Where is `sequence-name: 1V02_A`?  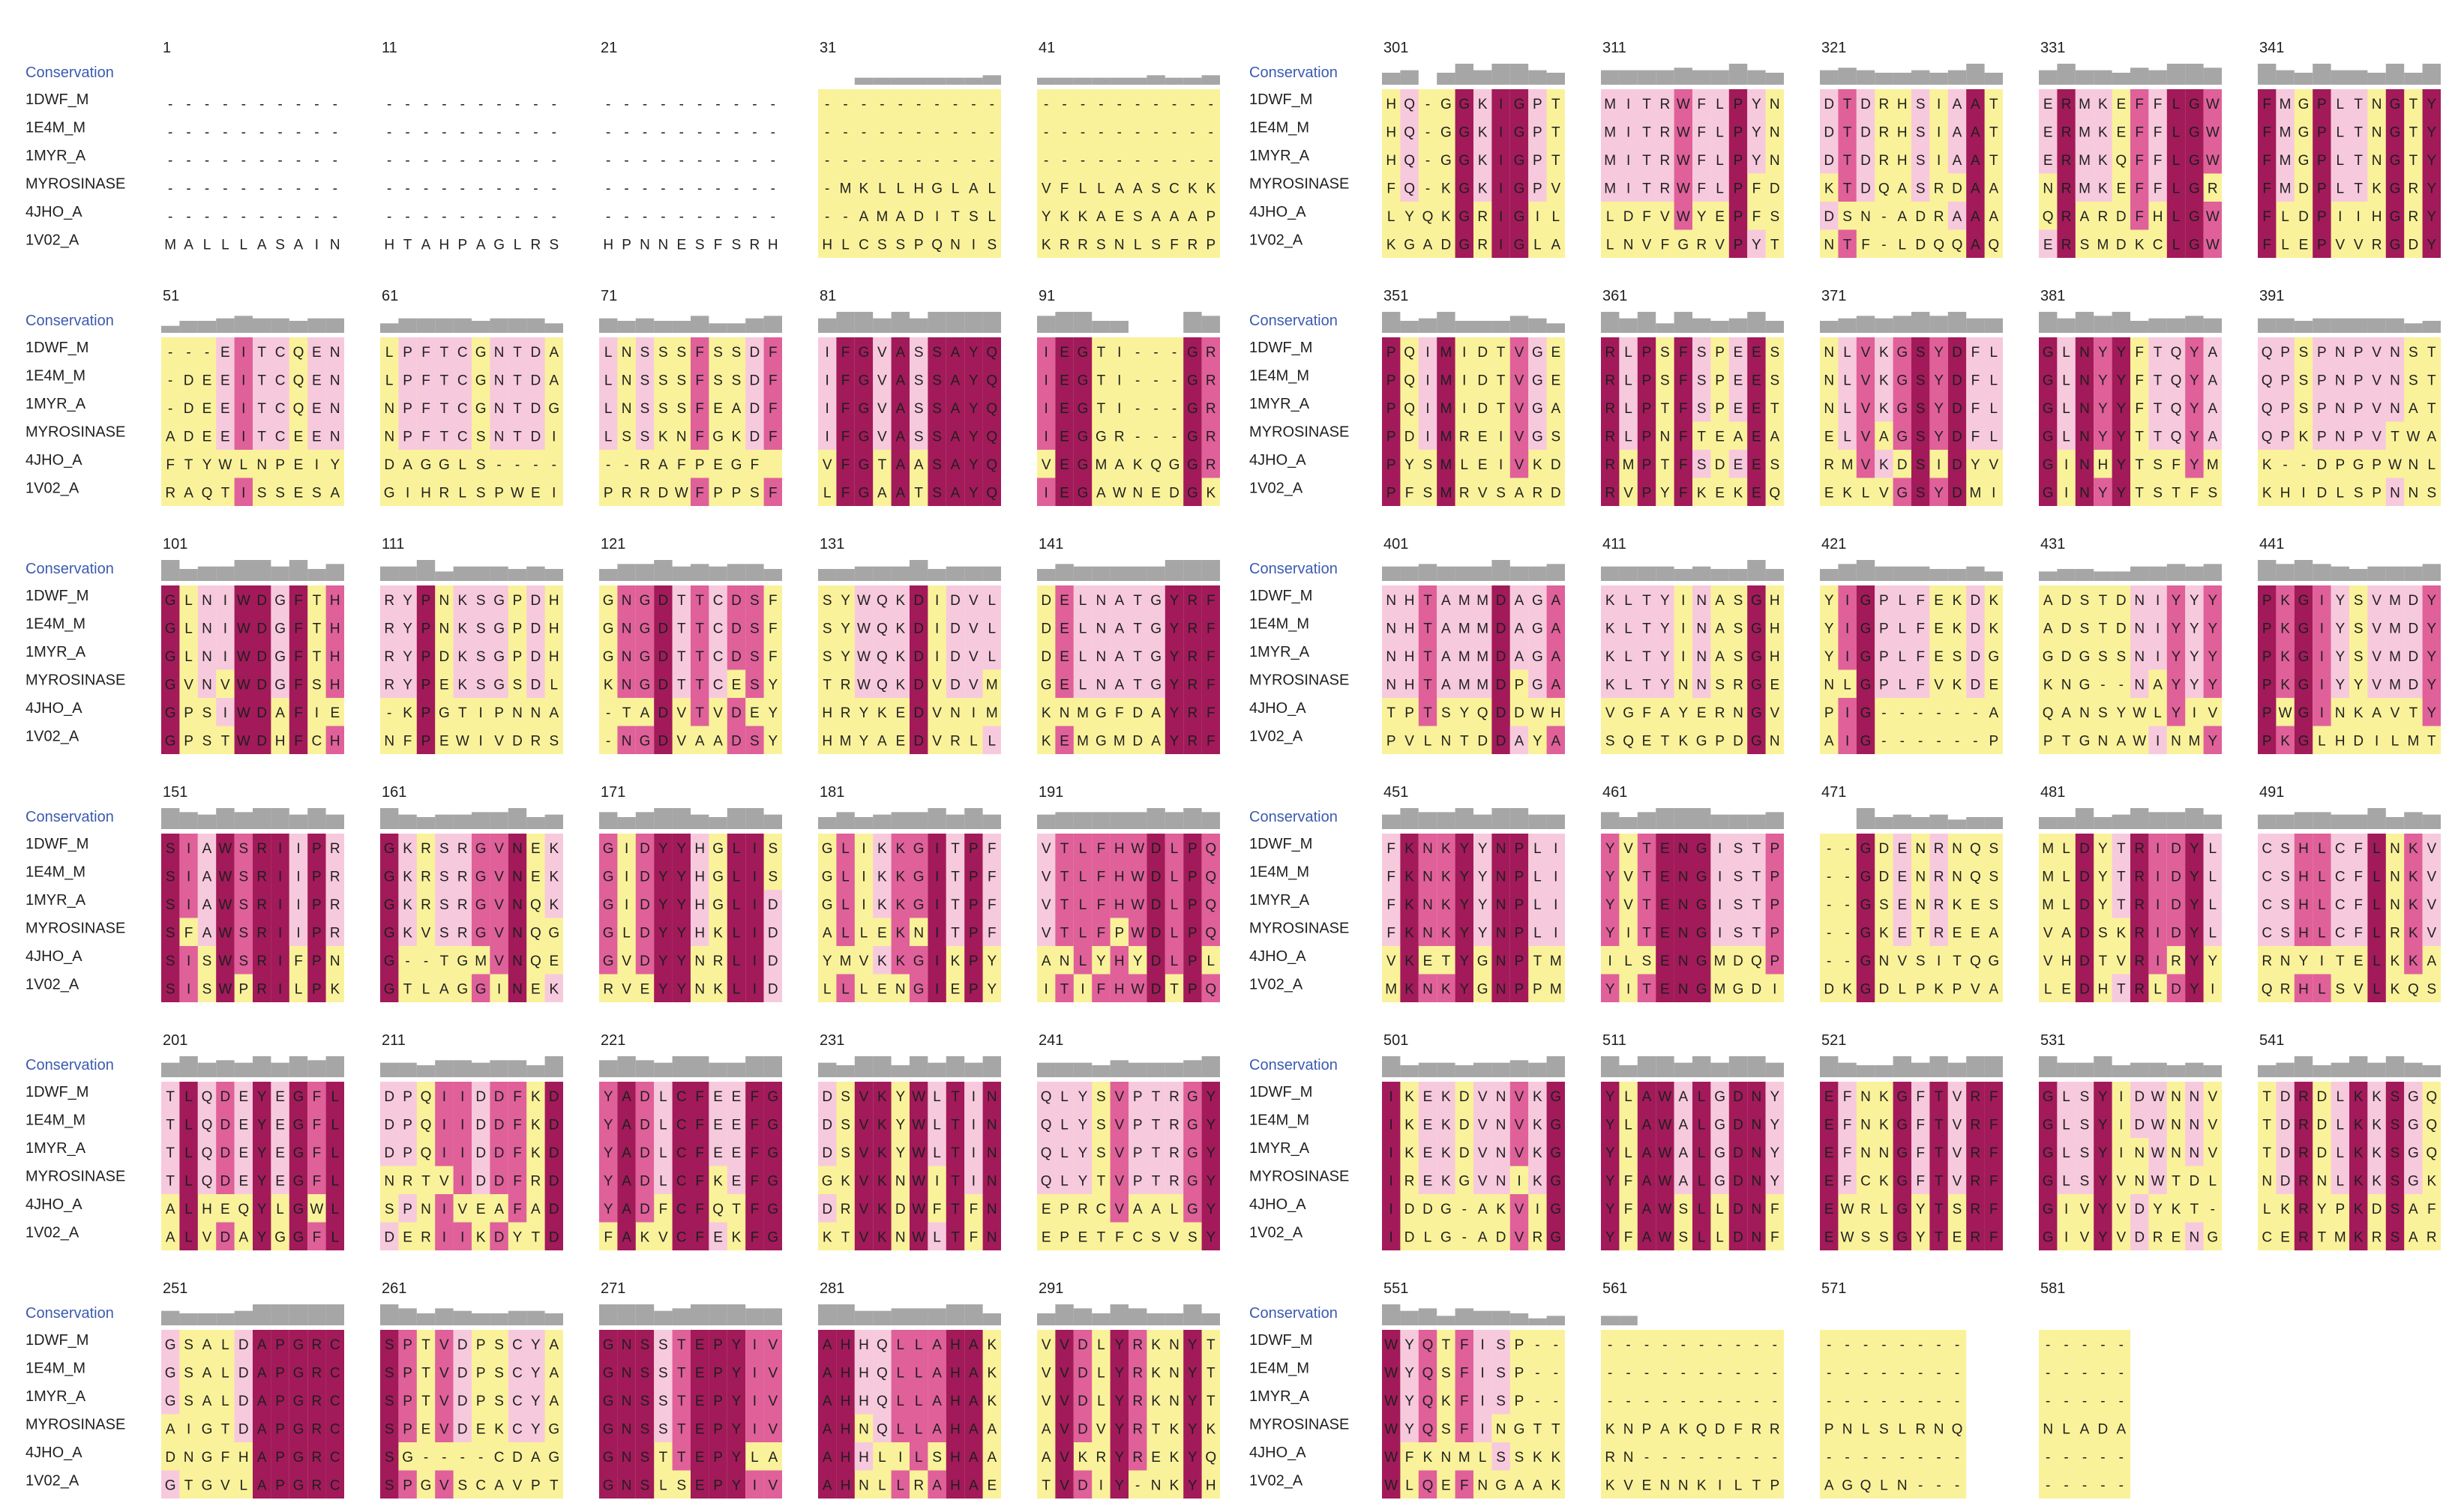
sequence-name: 1V02_A is located at coordinates (52, 737).